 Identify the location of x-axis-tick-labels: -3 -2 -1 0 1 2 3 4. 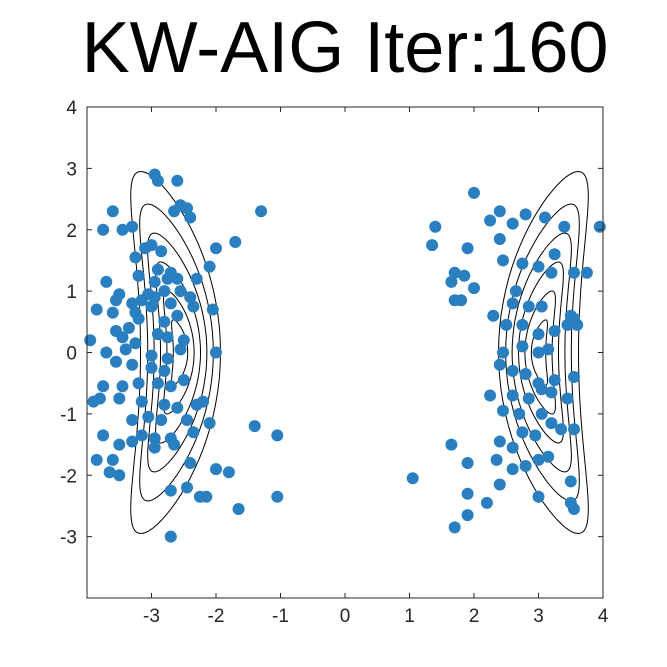
(376, 616).